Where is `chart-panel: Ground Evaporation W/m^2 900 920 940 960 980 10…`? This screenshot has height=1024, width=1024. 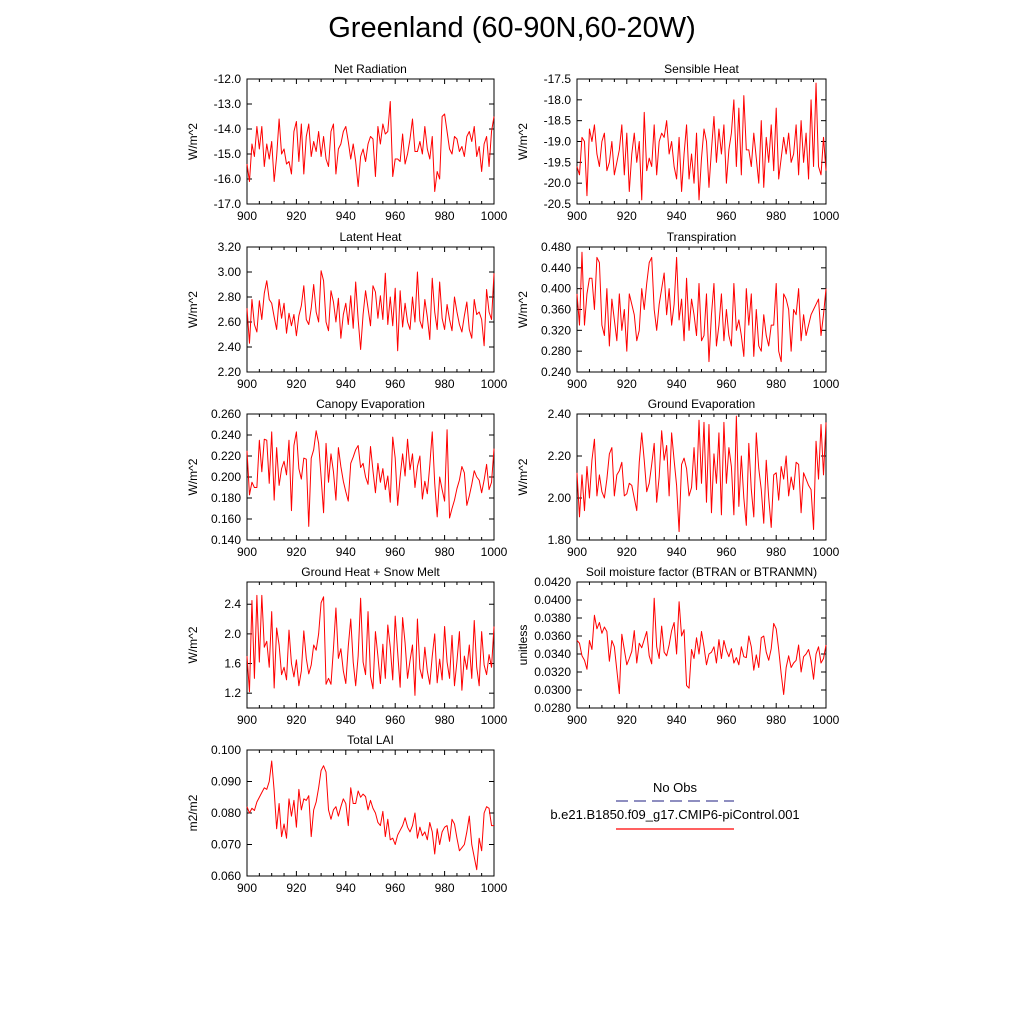 chart-panel: Ground Evaporation W/m^2 900 920 940 960 980 10… is located at coordinates (678, 478).